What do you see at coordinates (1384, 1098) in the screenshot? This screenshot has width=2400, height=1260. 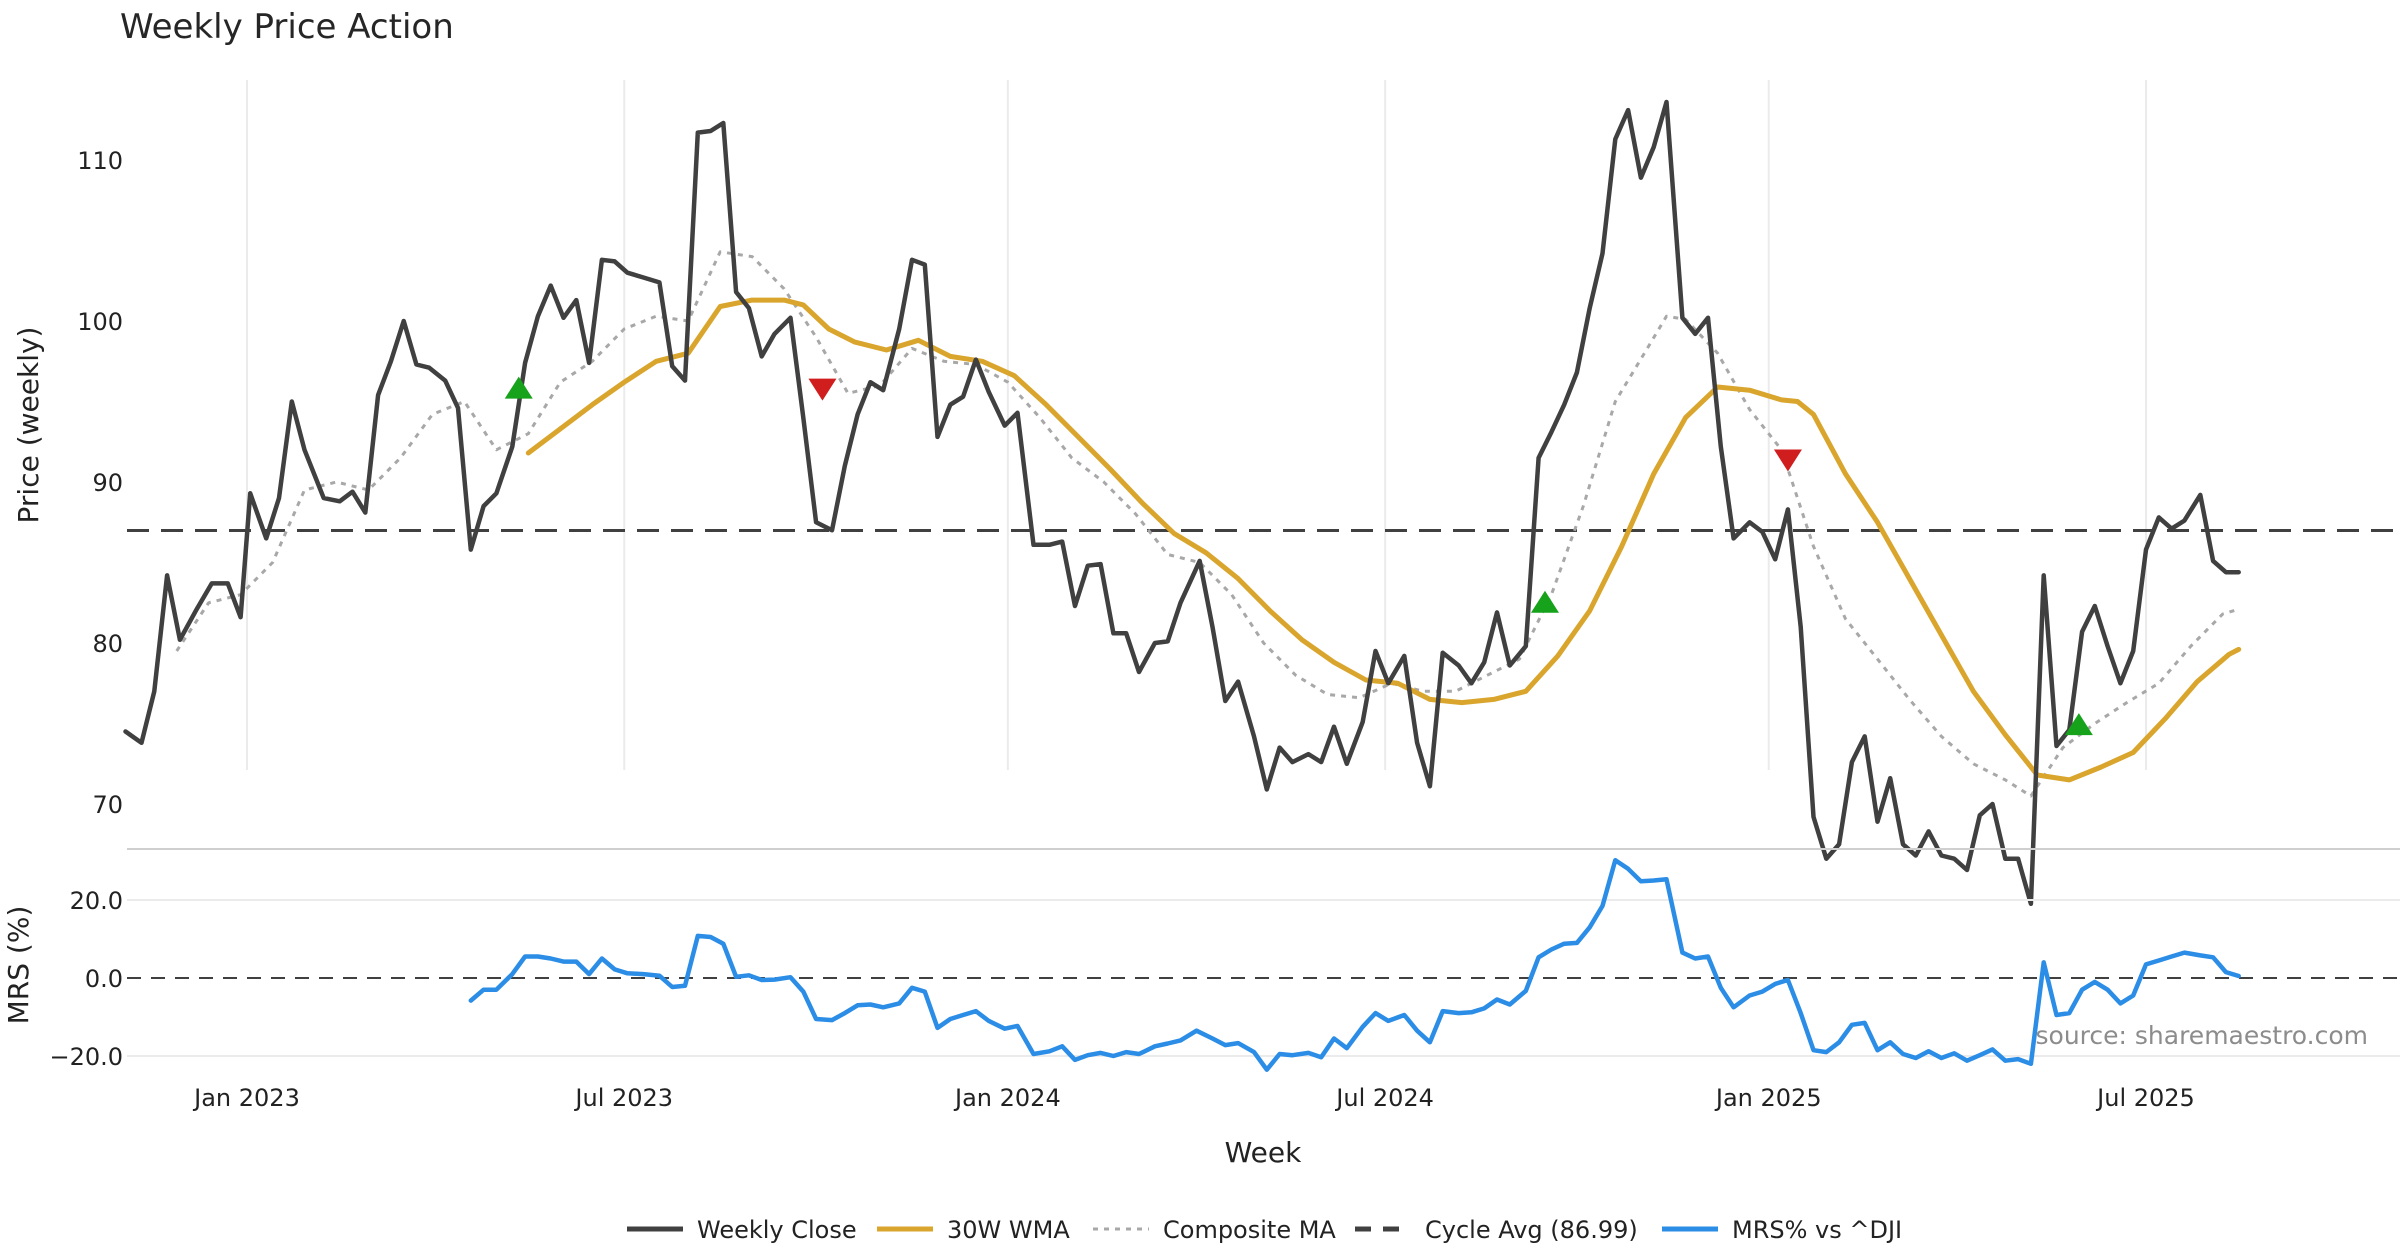 I see `x-tick-label: Jul 2024` at bounding box center [1384, 1098].